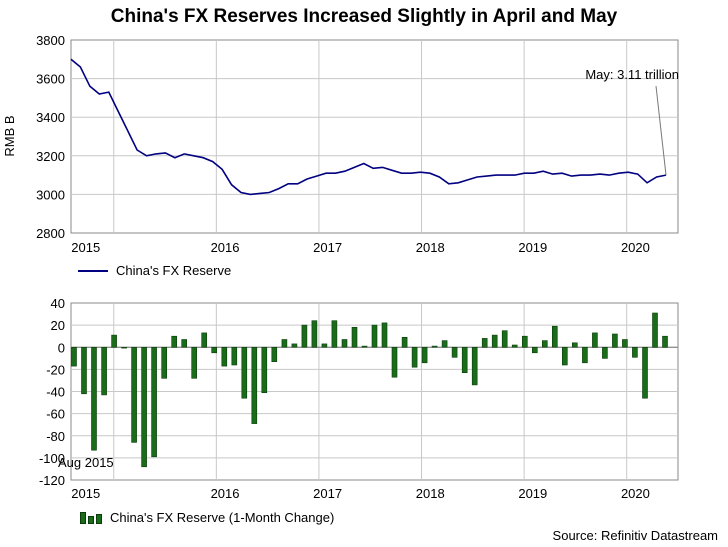 The height and width of the screenshot is (547, 728). I want to click on bar-legend-swatch, so click(91, 517).